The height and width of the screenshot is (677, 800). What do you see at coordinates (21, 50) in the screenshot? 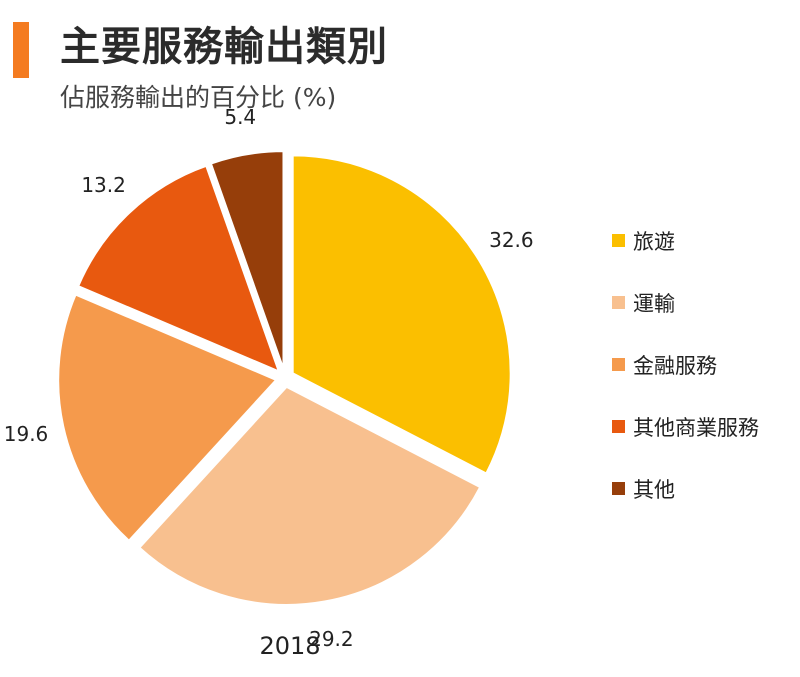
I see `title-accent-bar` at bounding box center [21, 50].